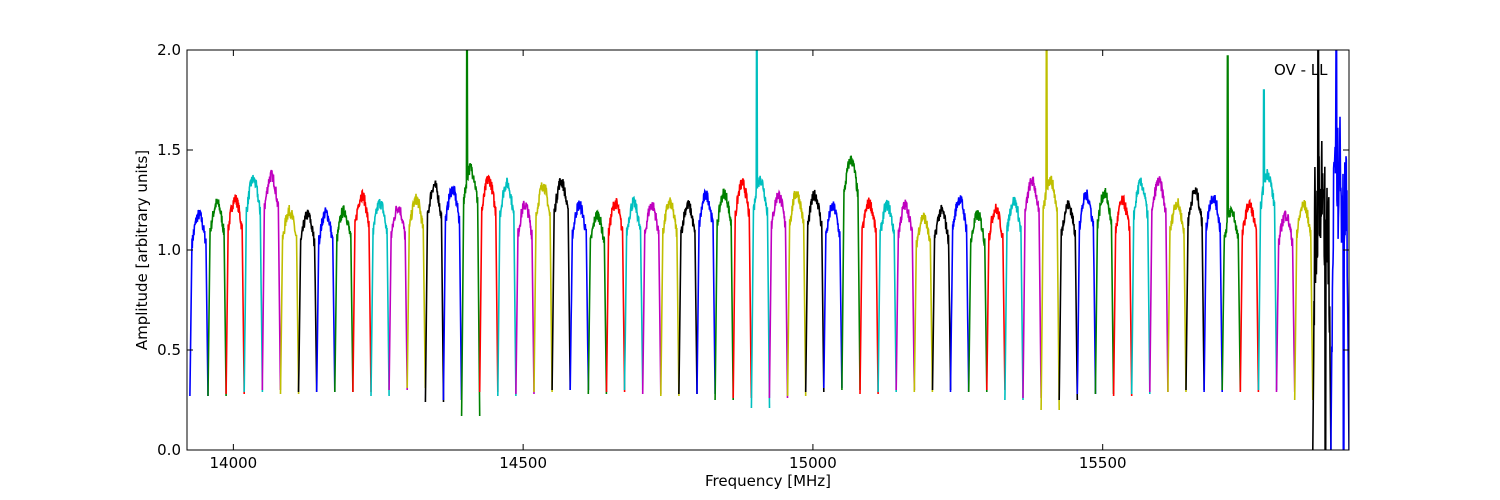 The width and height of the screenshot is (1500, 500). Describe the element at coordinates (169, 50) in the screenshot. I see `y-tick-label: 2.0` at that location.